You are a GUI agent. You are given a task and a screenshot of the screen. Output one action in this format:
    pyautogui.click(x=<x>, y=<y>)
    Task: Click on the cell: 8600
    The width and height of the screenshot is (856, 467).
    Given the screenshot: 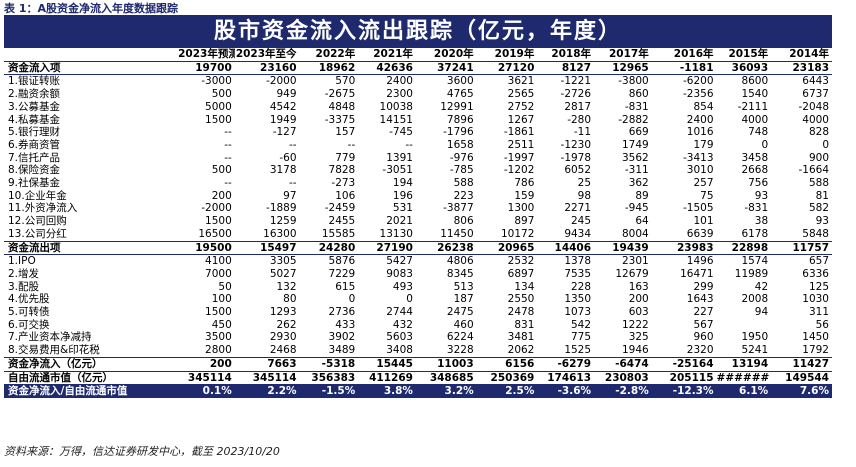 What is the action you would take?
    pyautogui.click(x=755, y=81)
    